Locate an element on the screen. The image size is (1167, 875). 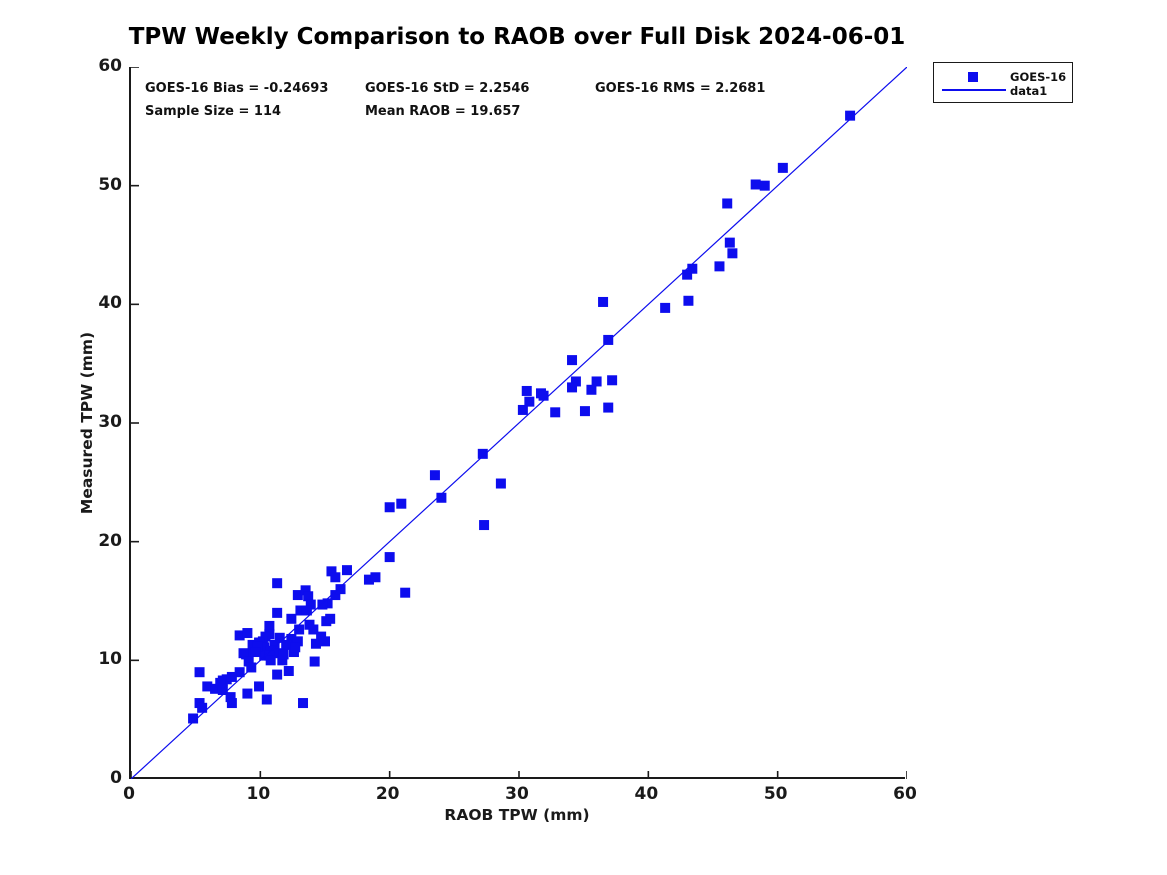
y-tick-label: 0 is located at coordinates (116, 778).